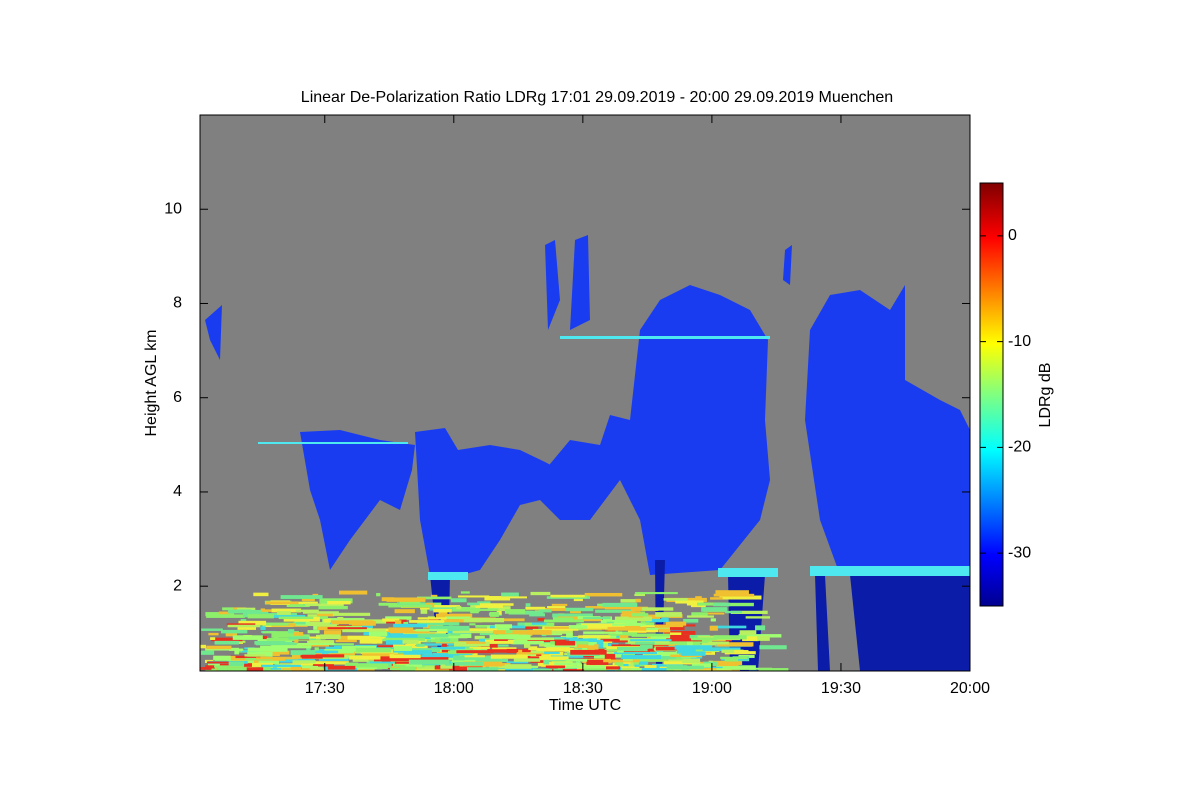  I want to click on x-axis-label: Time UTC, so click(585, 705).